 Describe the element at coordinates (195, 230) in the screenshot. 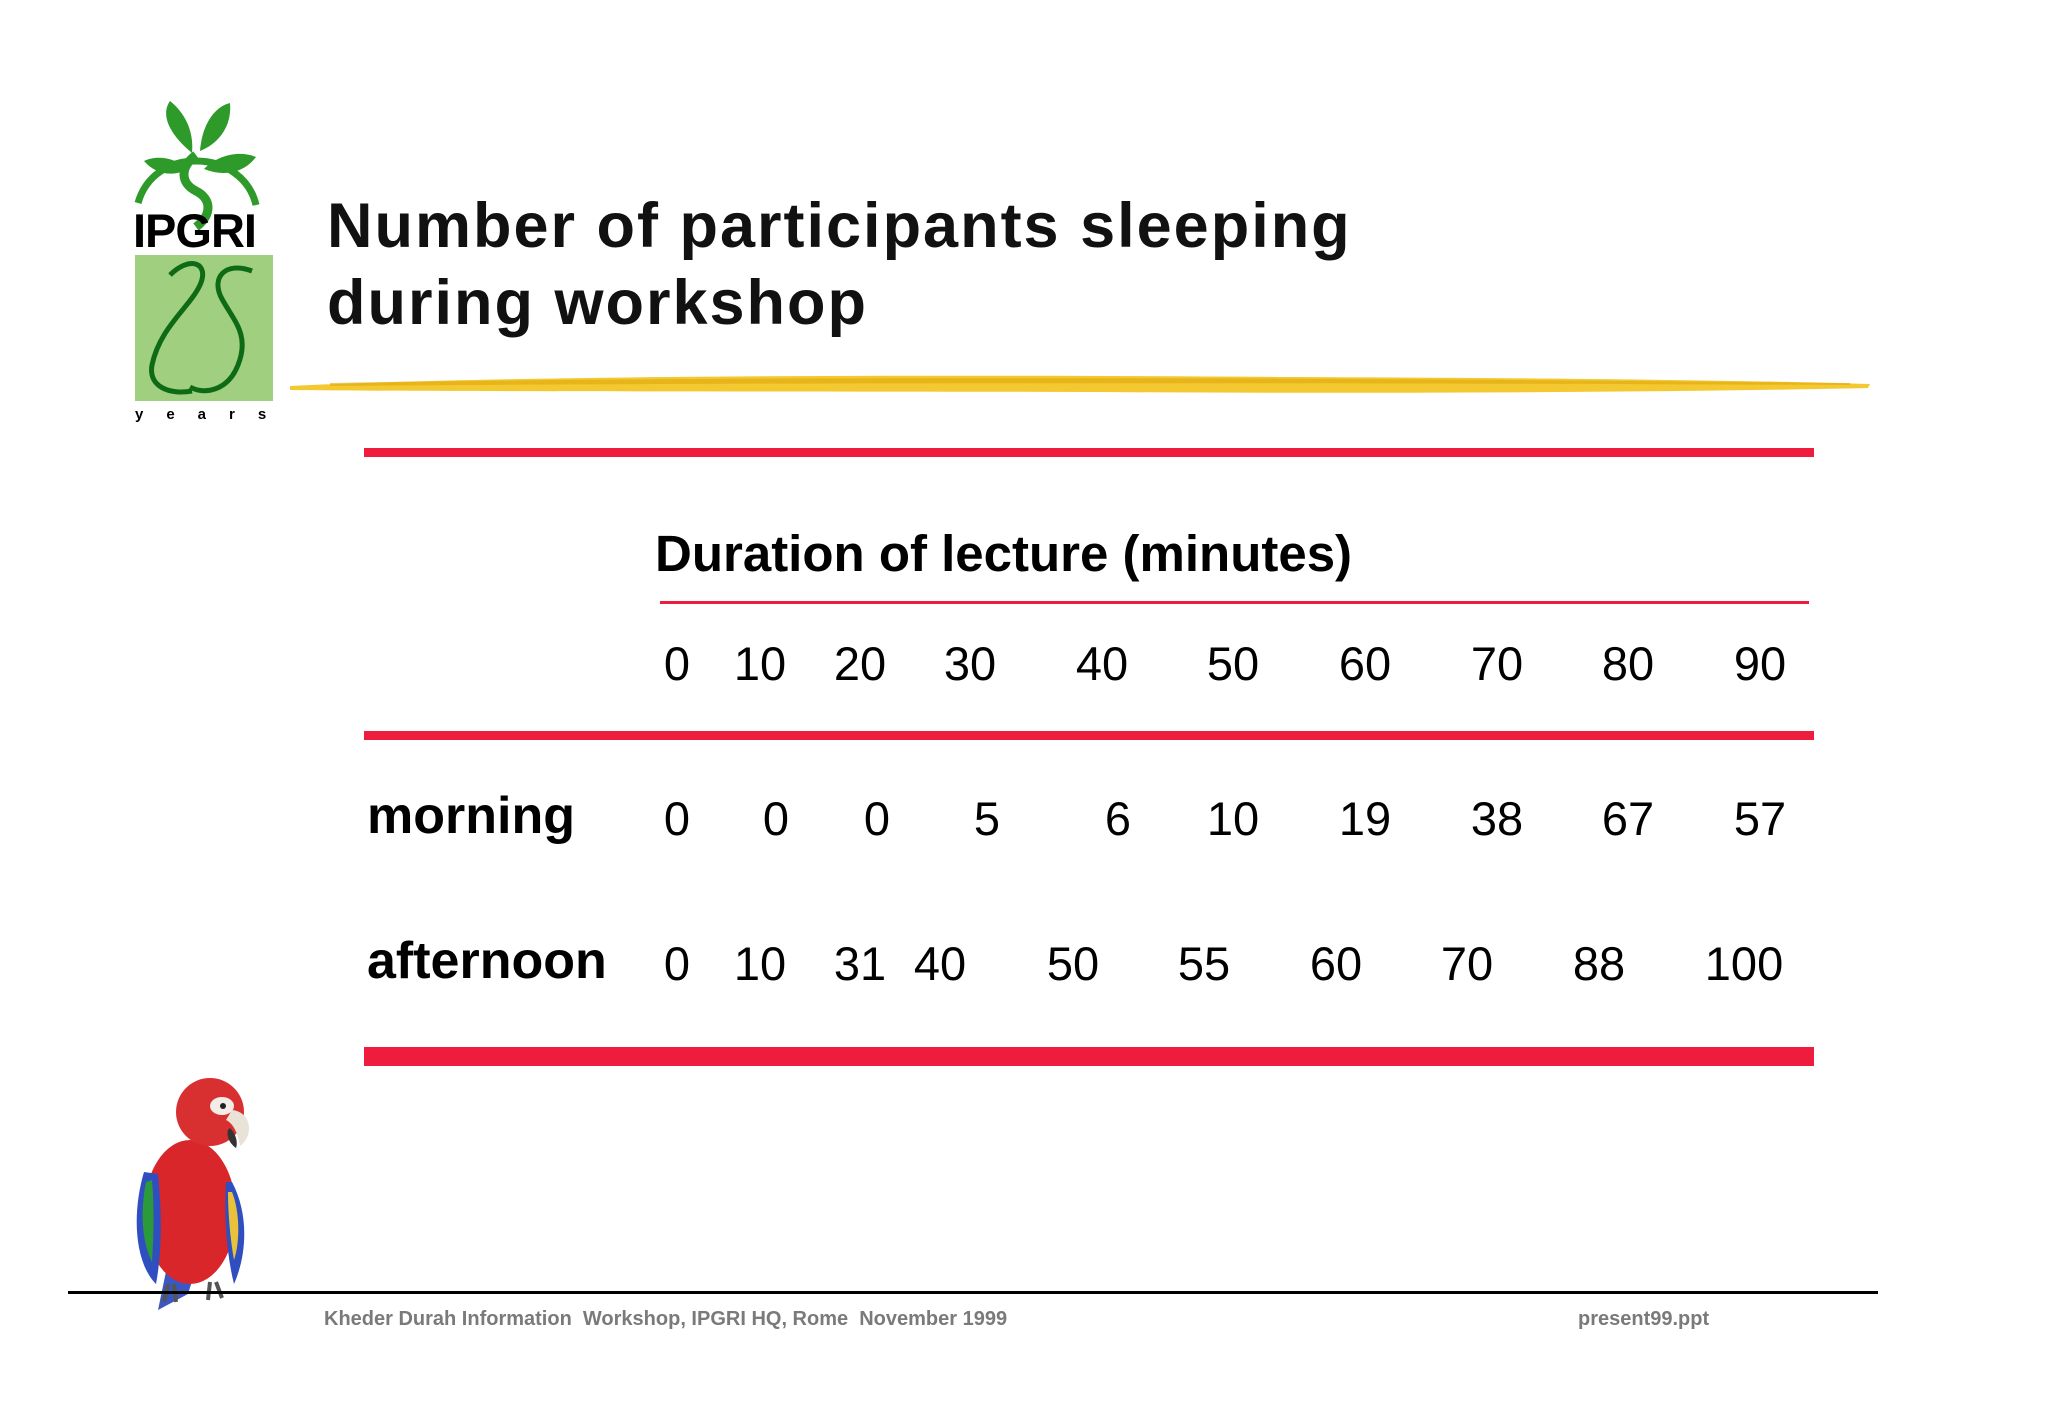

I see `logo-wordmark: IPGRI` at that location.